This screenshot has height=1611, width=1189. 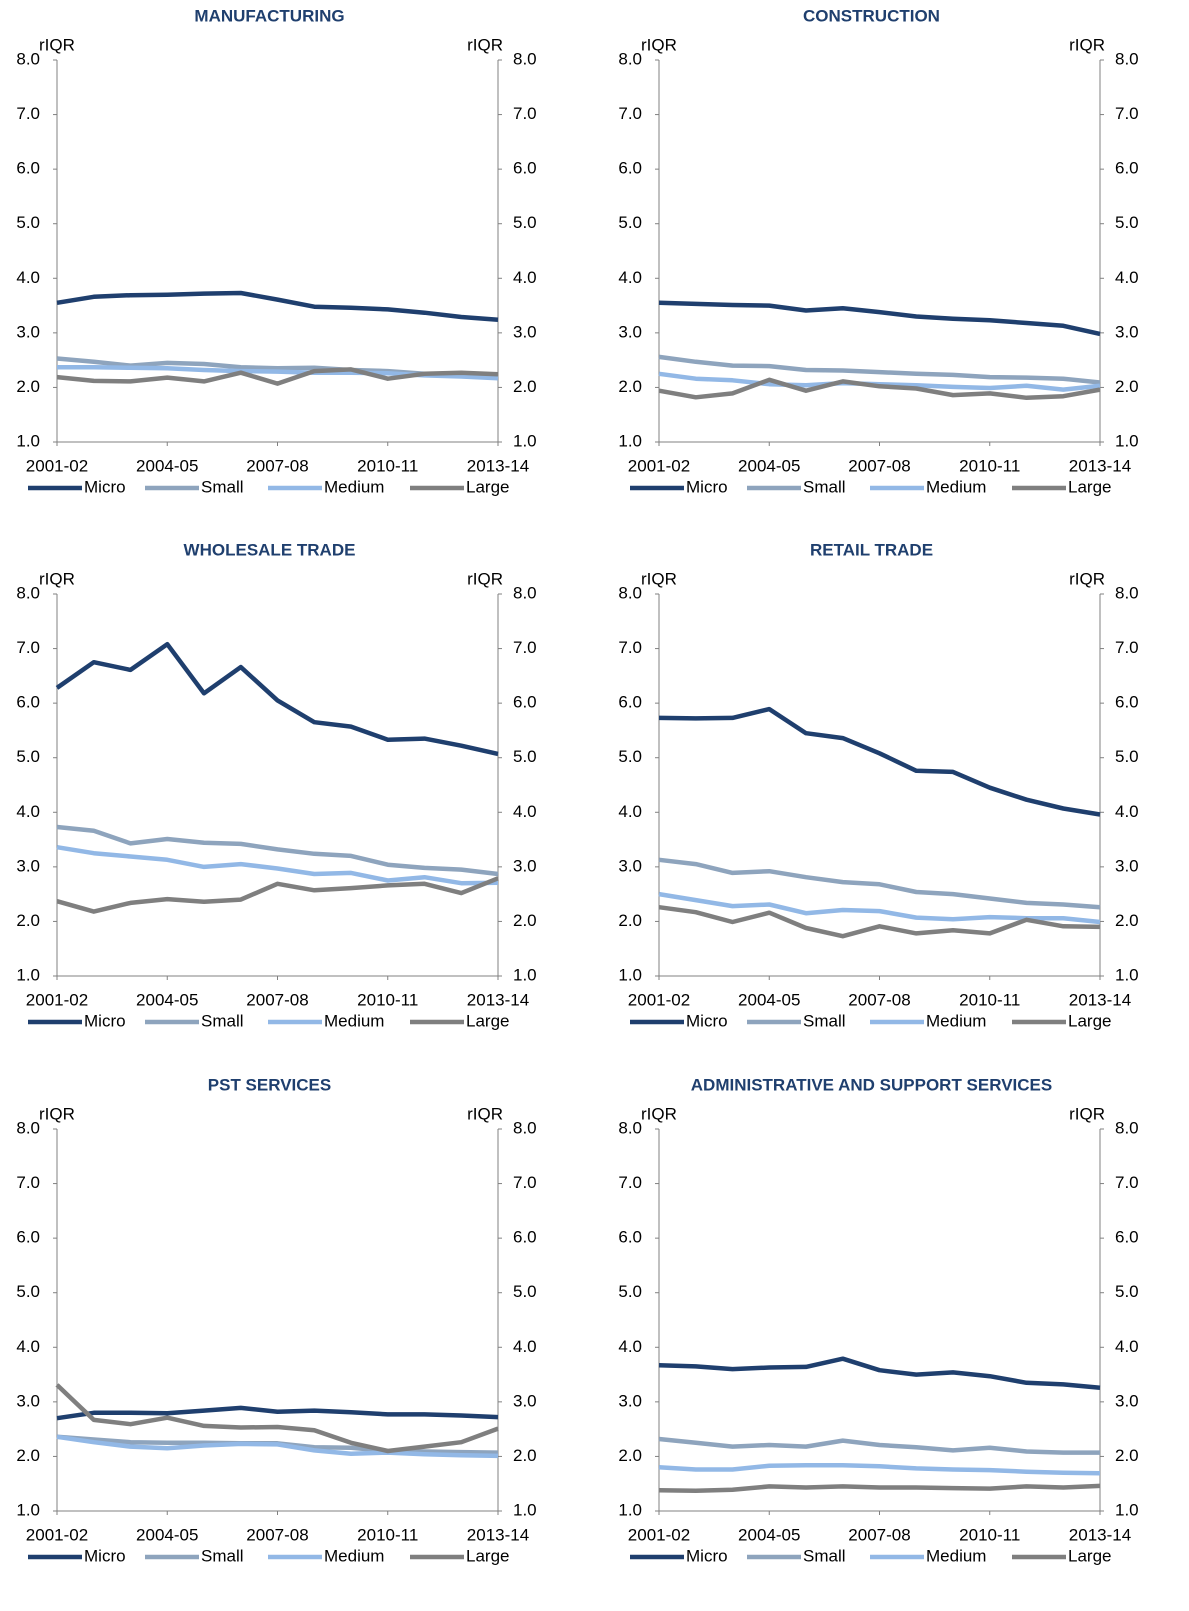 What do you see at coordinates (1127, 865) in the screenshot?
I see `y2-tick-label: 3.0` at bounding box center [1127, 865].